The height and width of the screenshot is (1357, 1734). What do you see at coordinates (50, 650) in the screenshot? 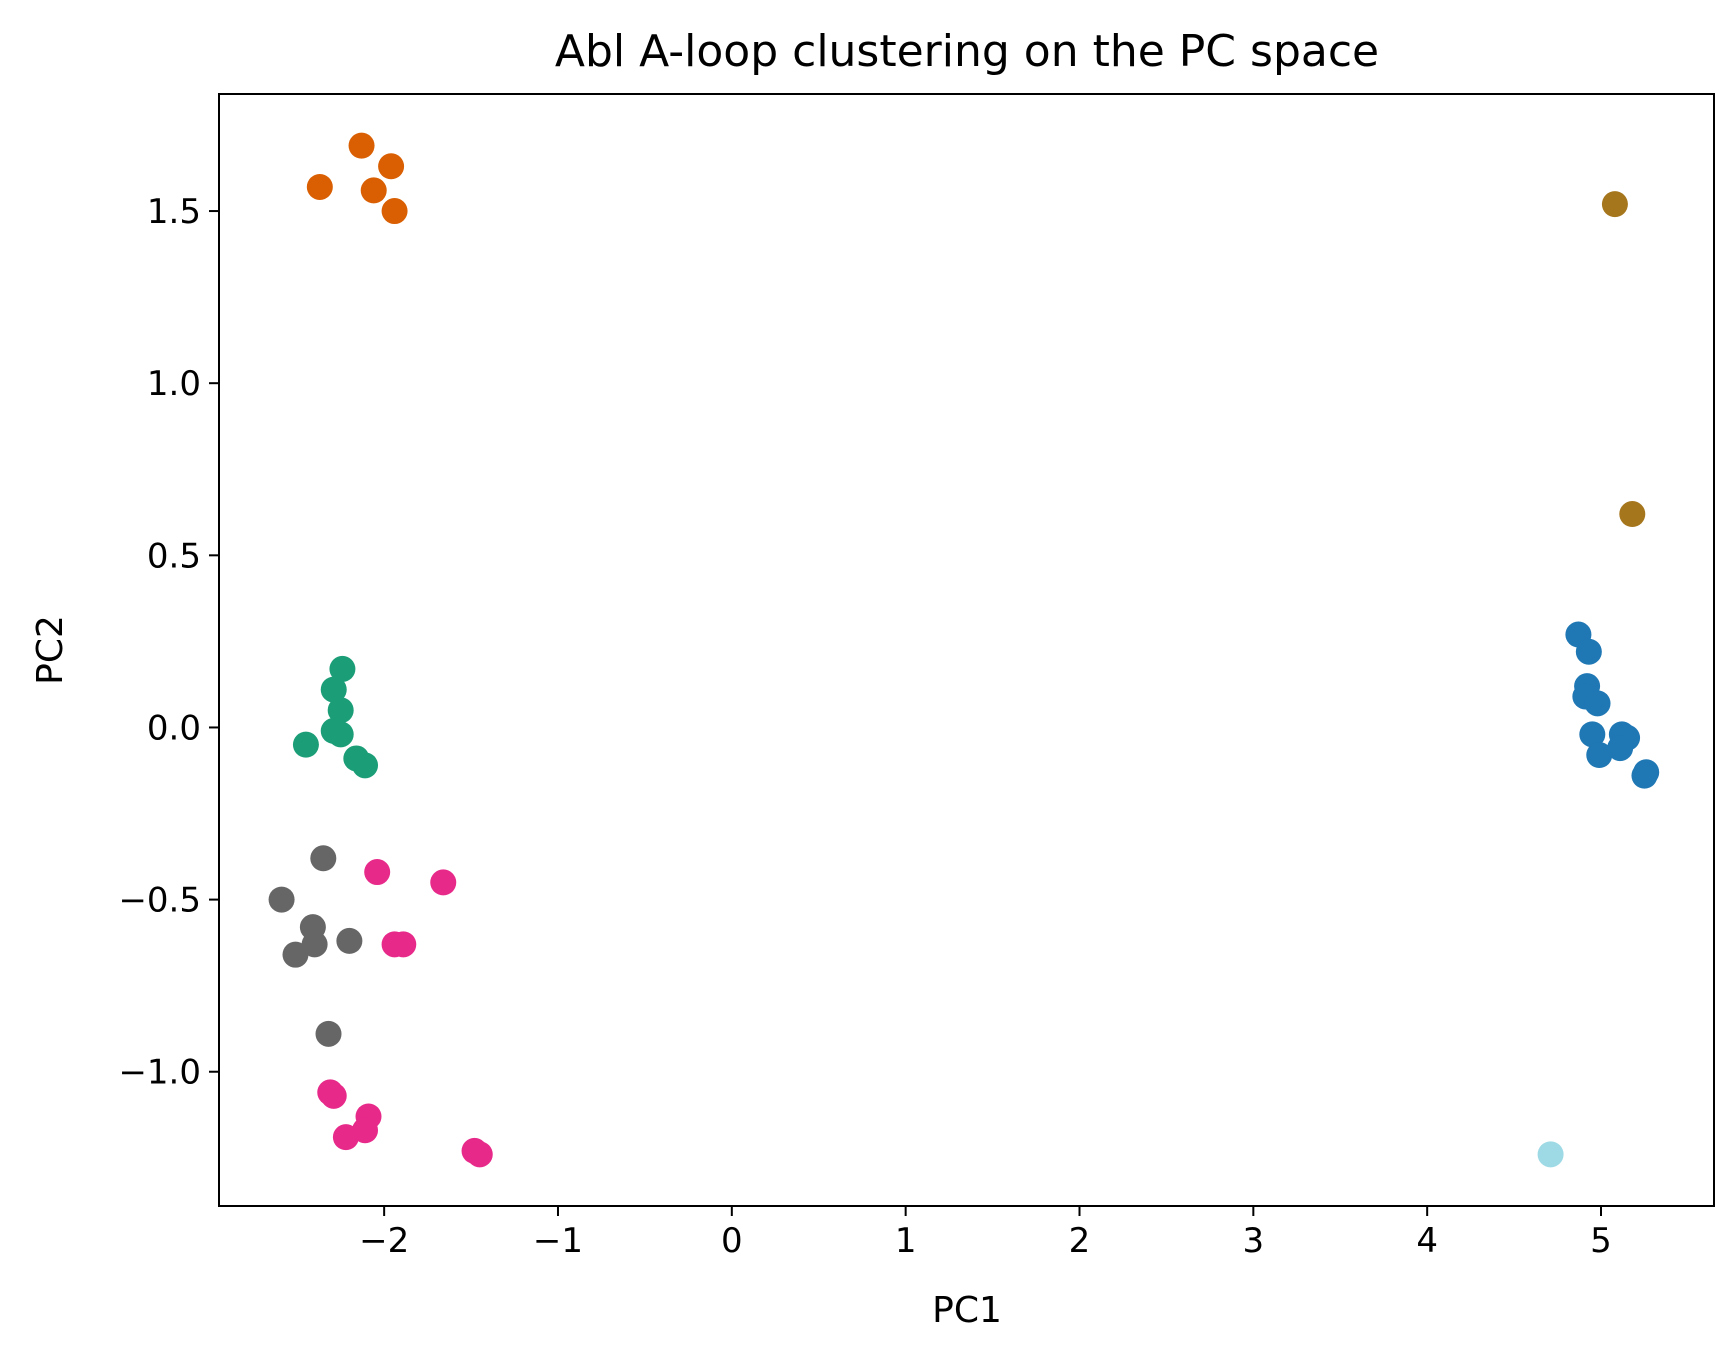
I see `y-axis-label: PC2` at bounding box center [50, 650].